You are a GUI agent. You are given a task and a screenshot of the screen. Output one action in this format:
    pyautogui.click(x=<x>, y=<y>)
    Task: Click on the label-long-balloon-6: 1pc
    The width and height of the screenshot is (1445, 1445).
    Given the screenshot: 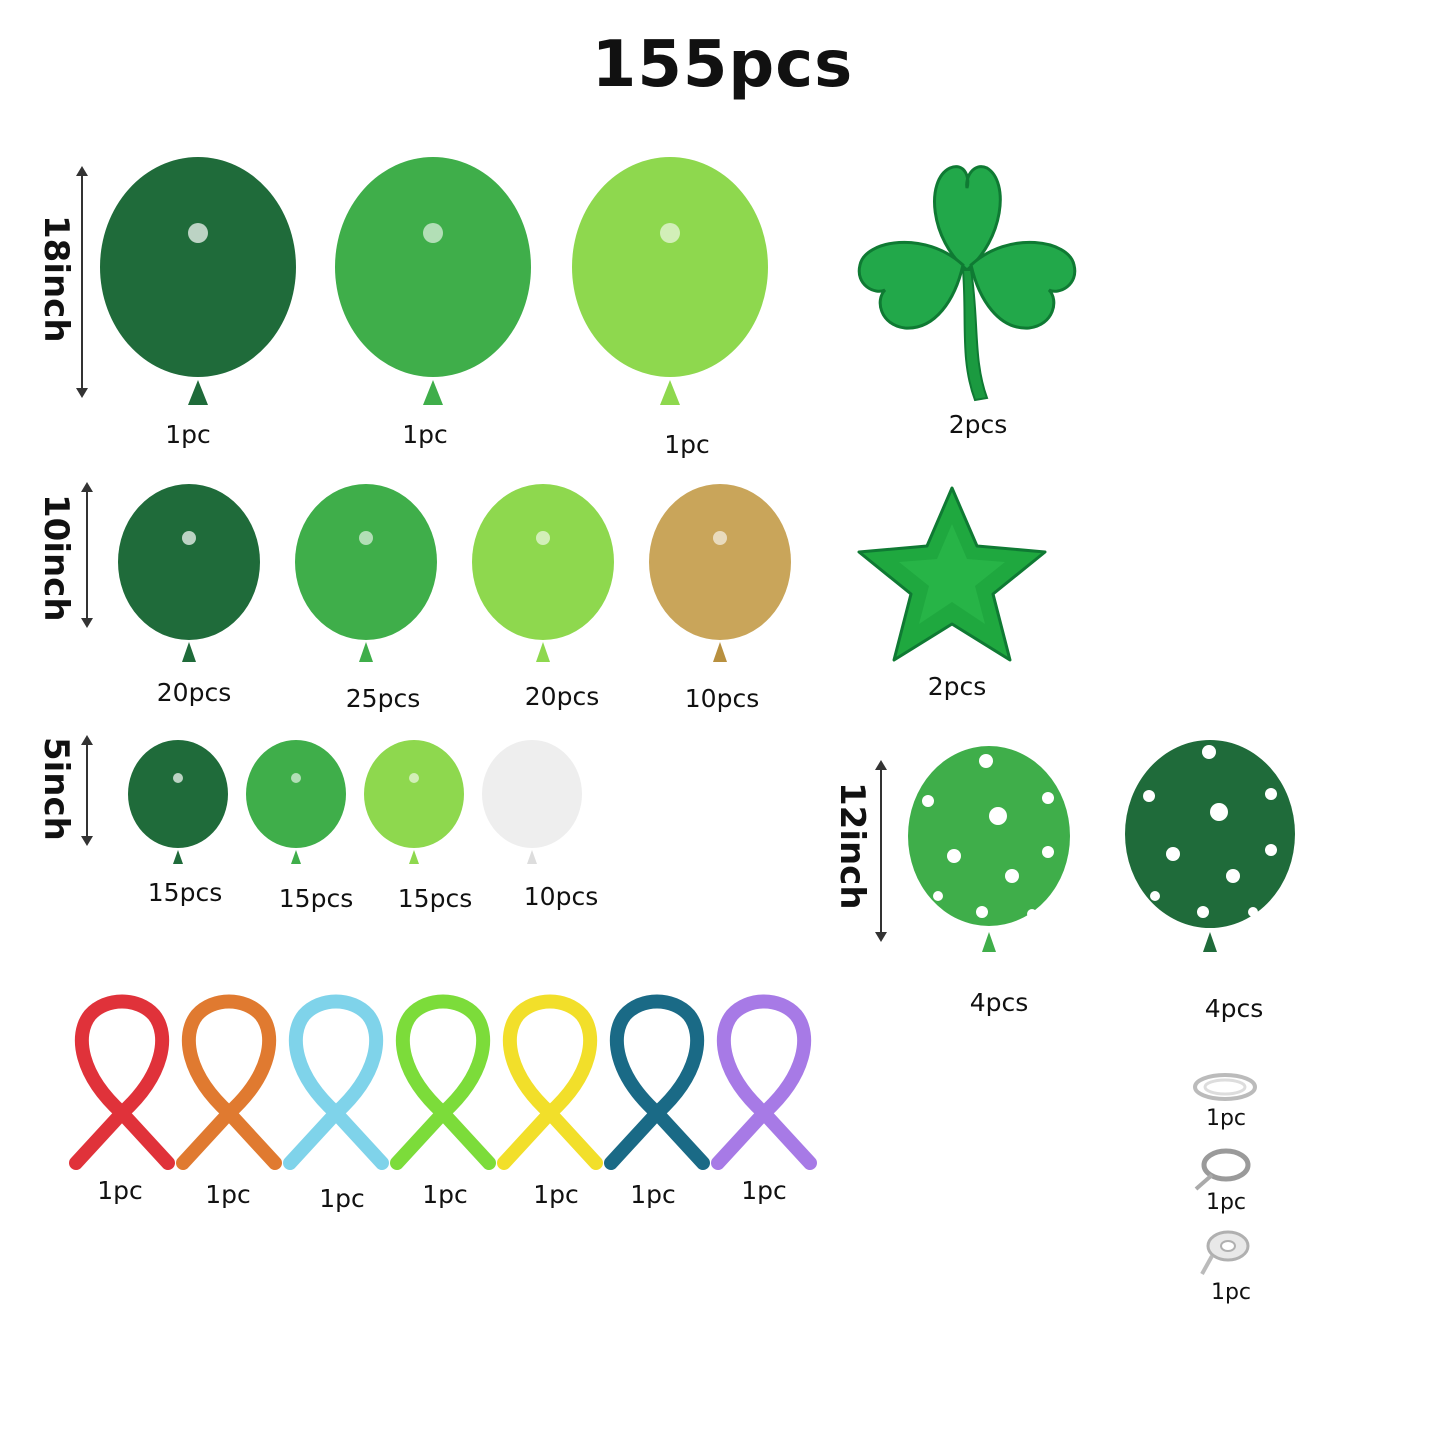 What is the action you would take?
    pyautogui.click(x=653, y=1194)
    